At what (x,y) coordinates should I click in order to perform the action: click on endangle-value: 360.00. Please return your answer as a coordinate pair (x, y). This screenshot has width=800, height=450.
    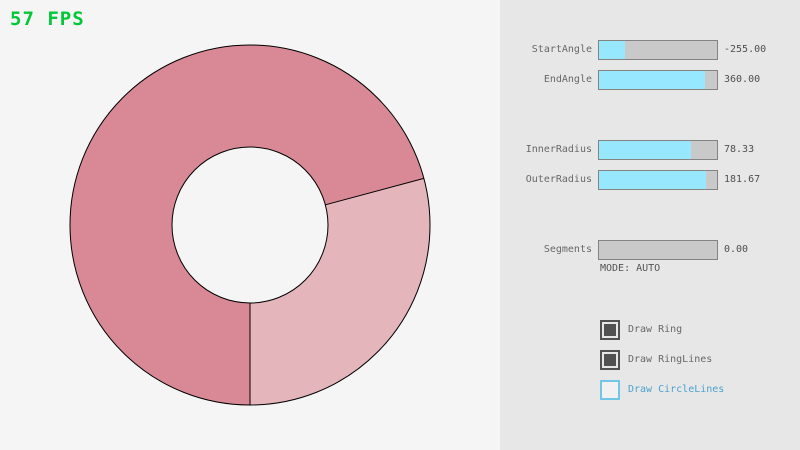
    Looking at the image, I should click on (742, 79).